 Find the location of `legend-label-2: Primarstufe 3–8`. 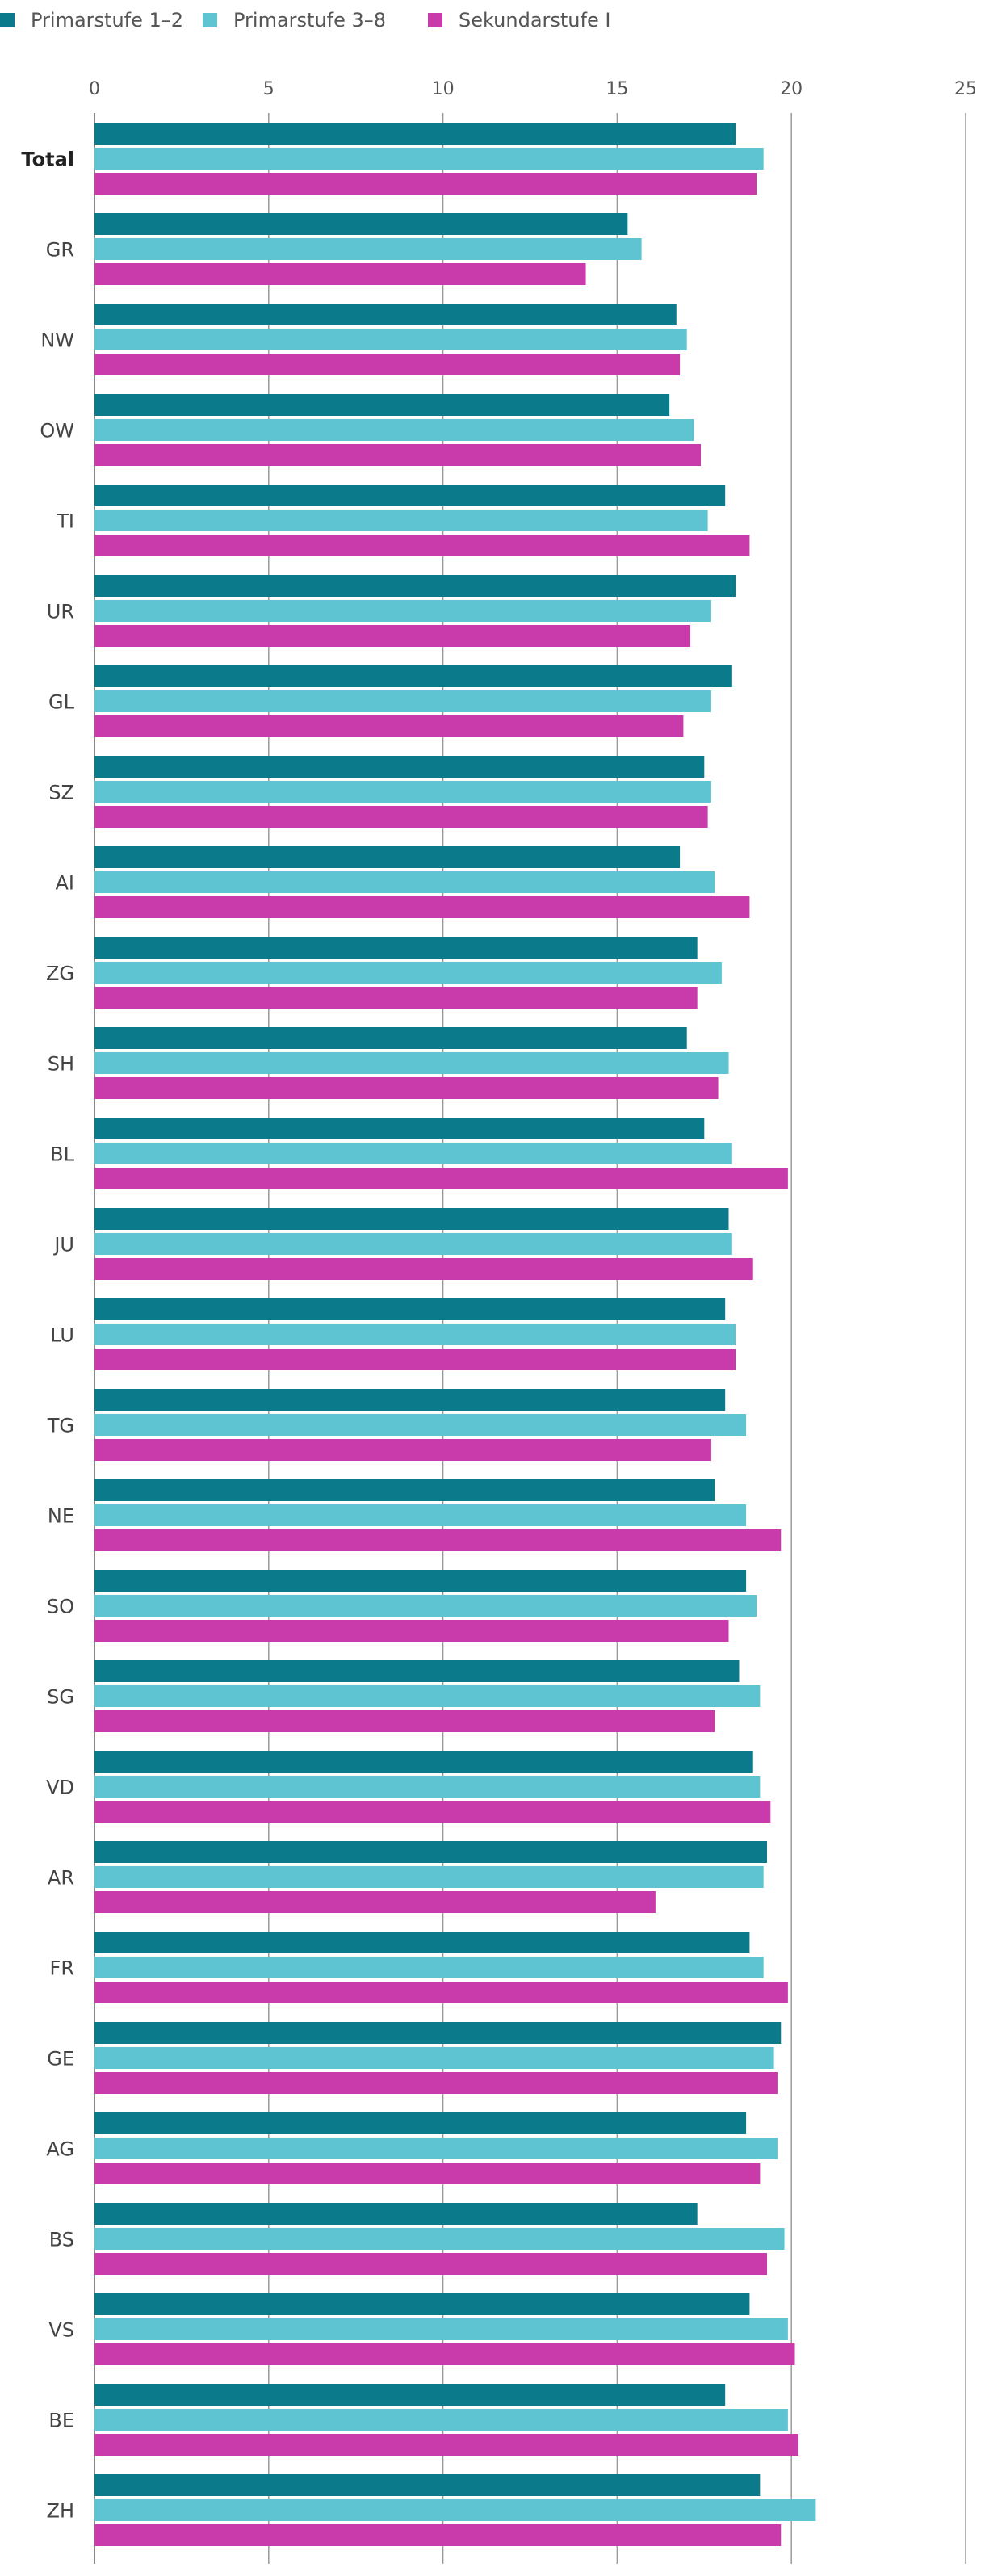

legend-label-2: Primarstufe 3–8 is located at coordinates (309, 20).